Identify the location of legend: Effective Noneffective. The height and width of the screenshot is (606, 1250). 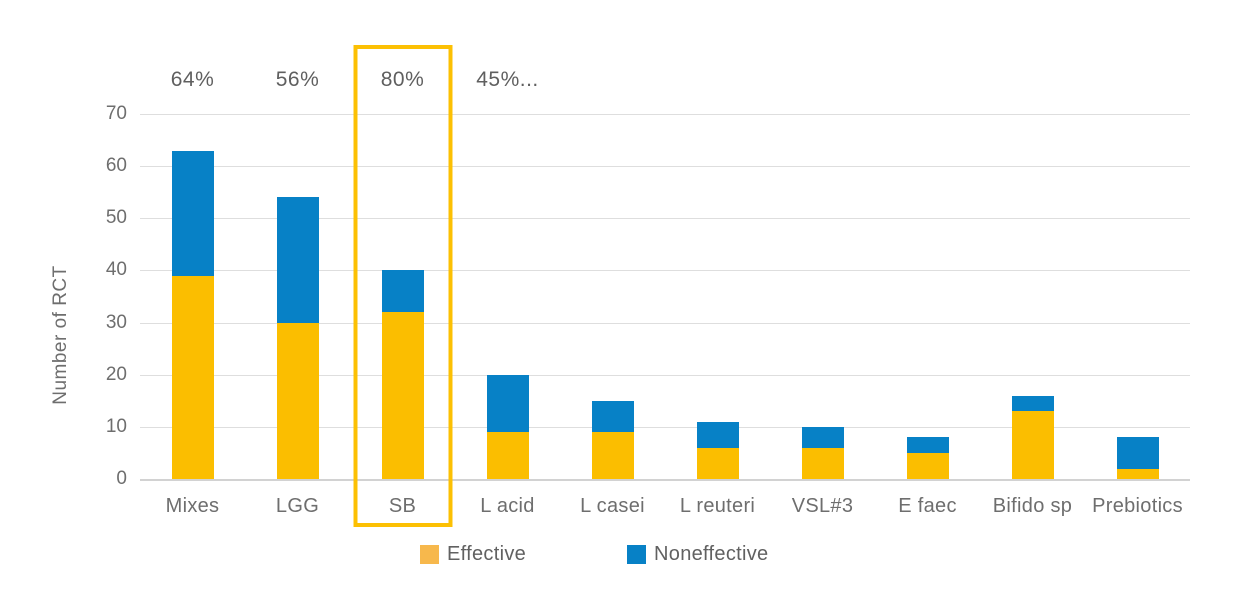
(594, 554).